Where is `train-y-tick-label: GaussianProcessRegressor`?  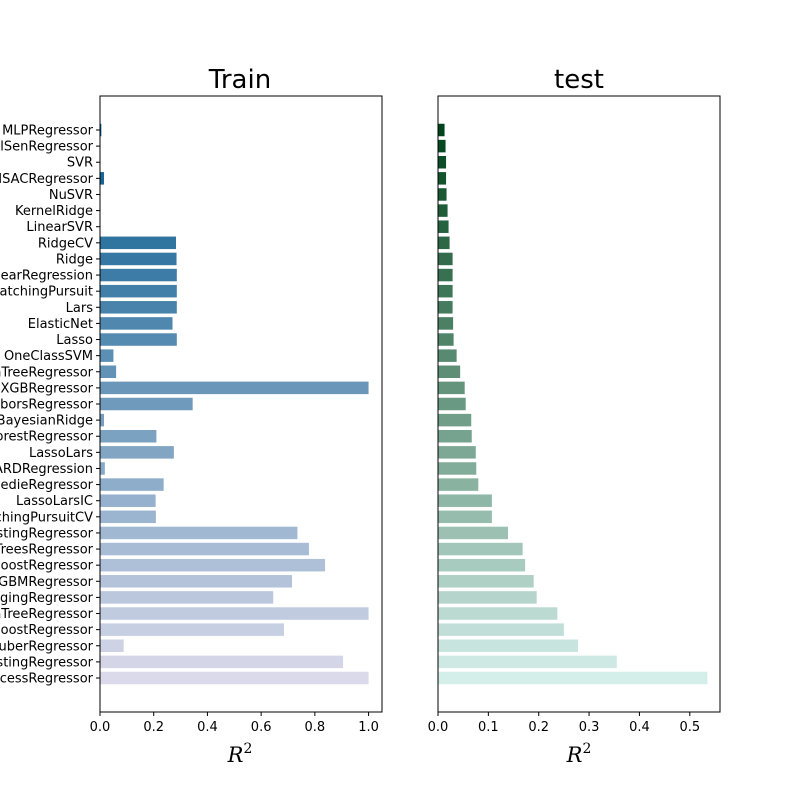
train-y-tick-label: GaussianProcessRegressor is located at coordinates (47, 679).